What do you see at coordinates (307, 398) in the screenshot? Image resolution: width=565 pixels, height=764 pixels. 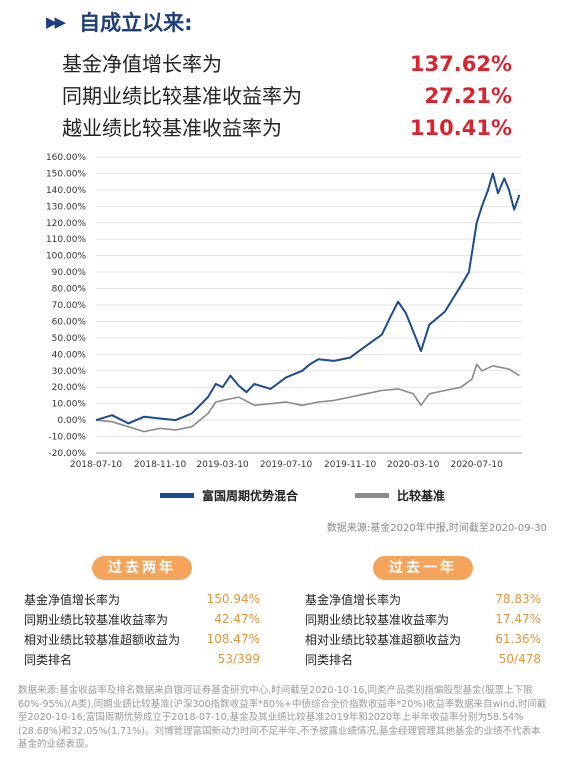 I see `series-line-benchmark` at bounding box center [307, 398].